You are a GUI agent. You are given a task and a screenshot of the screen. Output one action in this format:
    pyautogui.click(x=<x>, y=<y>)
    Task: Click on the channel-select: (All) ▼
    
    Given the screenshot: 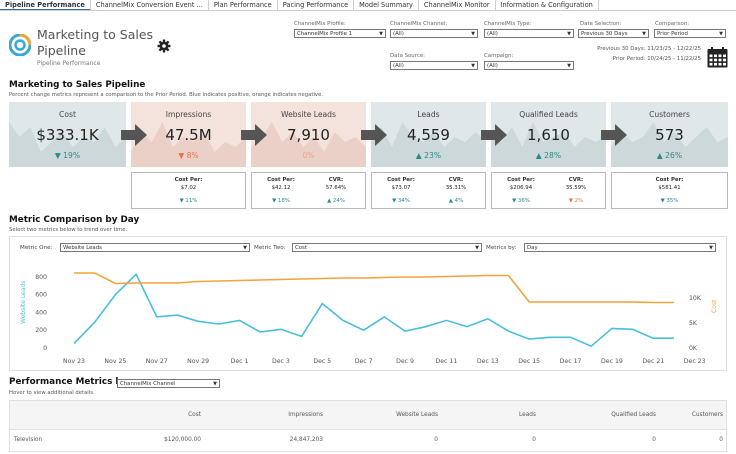 What is the action you would take?
    pyautogui.click(x=434, y=33)
    